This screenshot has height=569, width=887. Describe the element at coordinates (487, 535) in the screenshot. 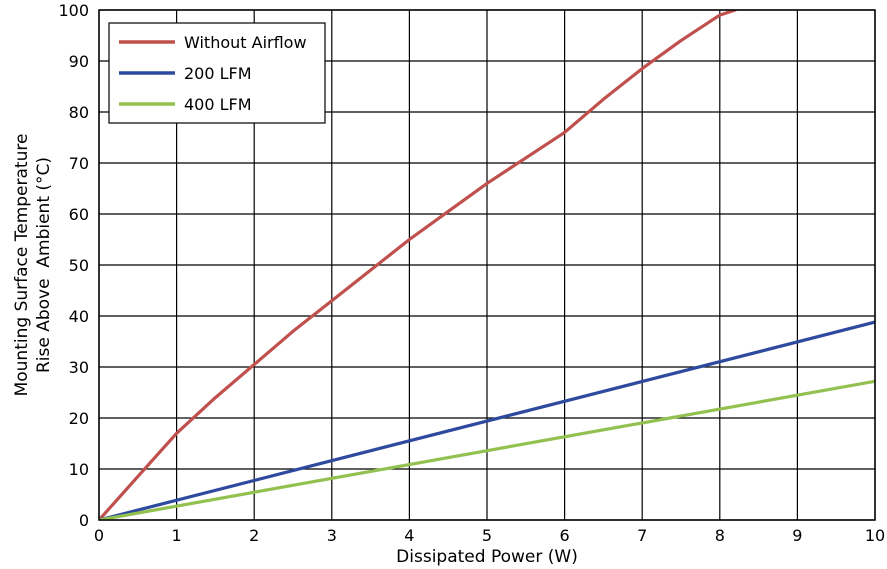

I see `x-tick-label: 5` at that location.